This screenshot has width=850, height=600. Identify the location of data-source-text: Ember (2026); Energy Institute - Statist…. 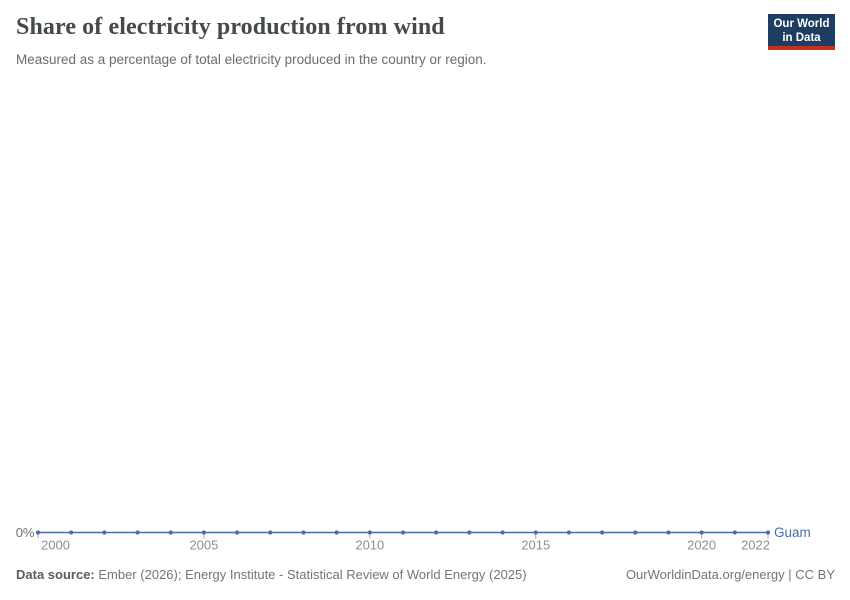
(312, 574).